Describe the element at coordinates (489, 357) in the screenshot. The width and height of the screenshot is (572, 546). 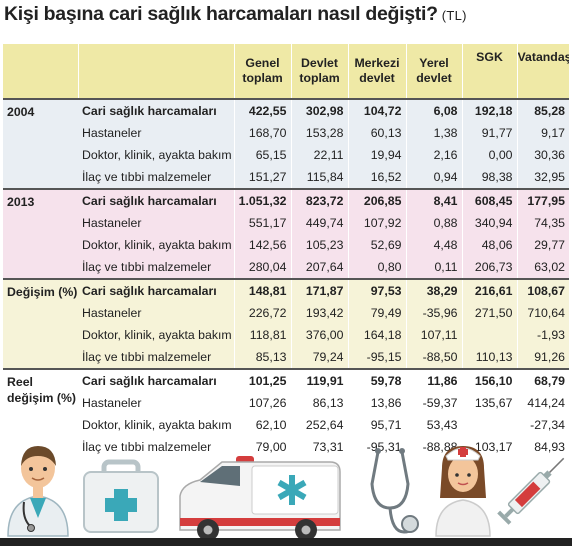
I see `cell-value: 110,13` at that location.